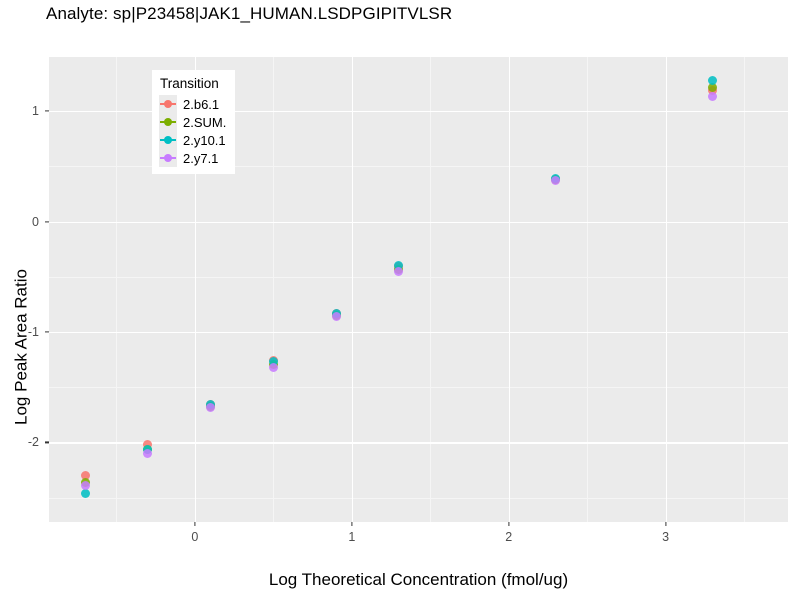 The height and width of the screenshot is (600, 800). I want to click on x-tick-label: 1, so click(352, 537).